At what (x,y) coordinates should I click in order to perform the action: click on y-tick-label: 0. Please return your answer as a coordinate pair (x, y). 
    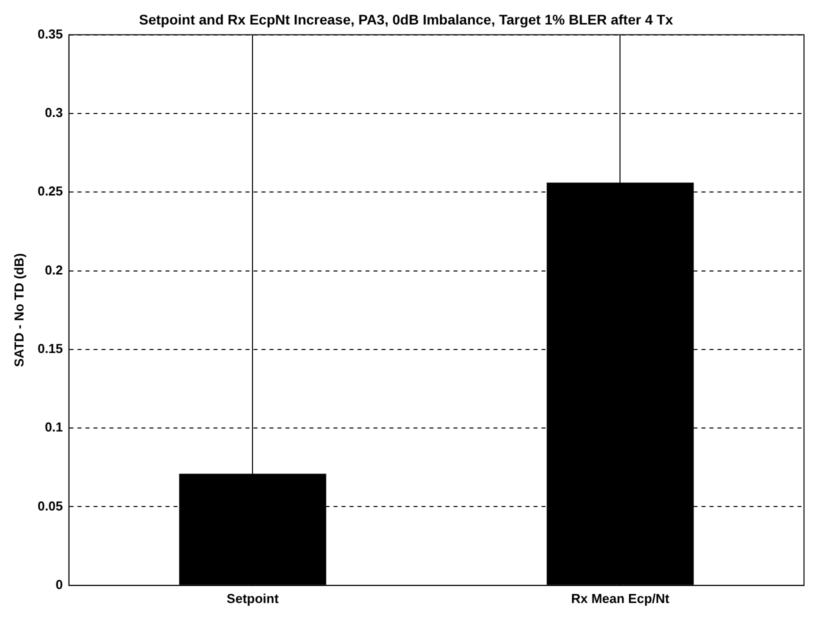
    Looking at the image, I should click on (59, 584).